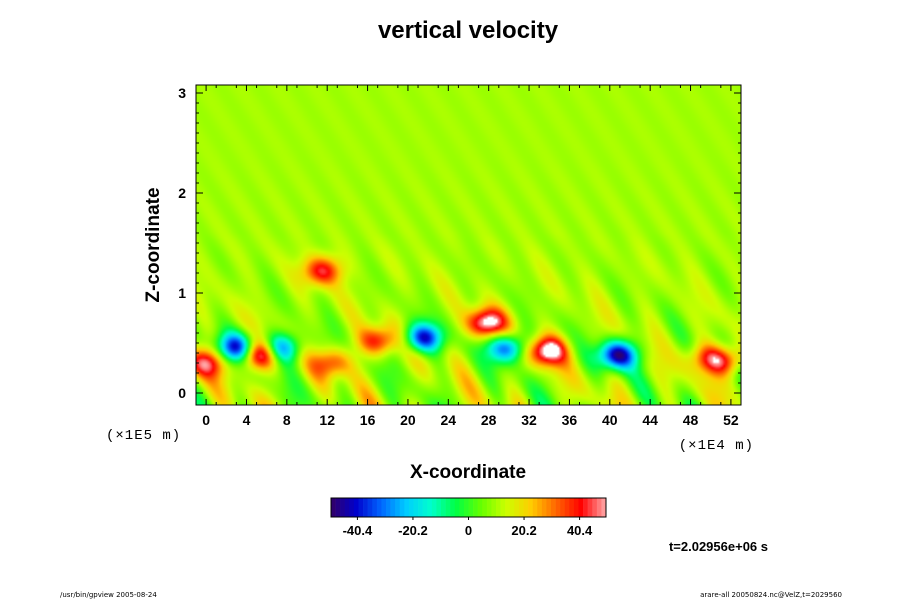 This screenshot has width=900, height=600. I want to click on x-unit-label: (×1E4 m), so click(716, 446).